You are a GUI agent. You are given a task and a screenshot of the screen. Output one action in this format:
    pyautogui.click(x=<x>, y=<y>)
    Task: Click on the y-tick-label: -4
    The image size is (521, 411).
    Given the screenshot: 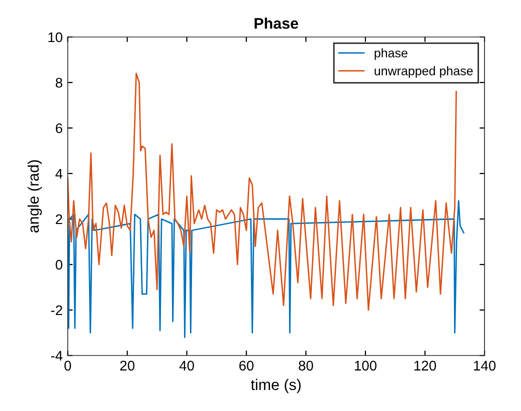 What is the action you would take?
    pyautogui.click(x=56, y=355)
    